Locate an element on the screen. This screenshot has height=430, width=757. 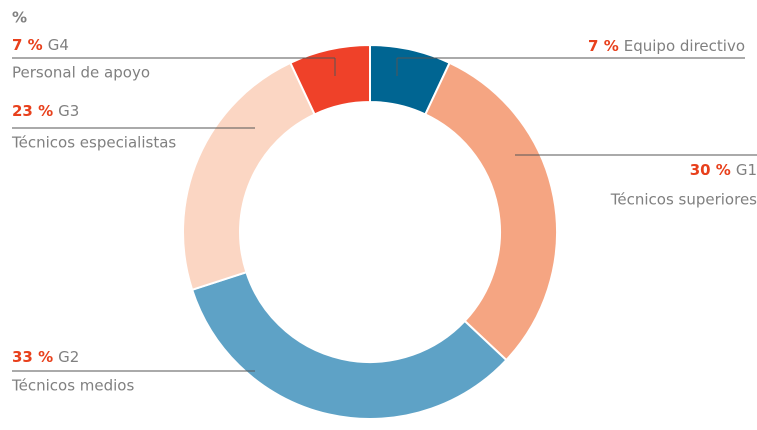
category-label: Personal de apoyo is located at coordinates (81, 73).